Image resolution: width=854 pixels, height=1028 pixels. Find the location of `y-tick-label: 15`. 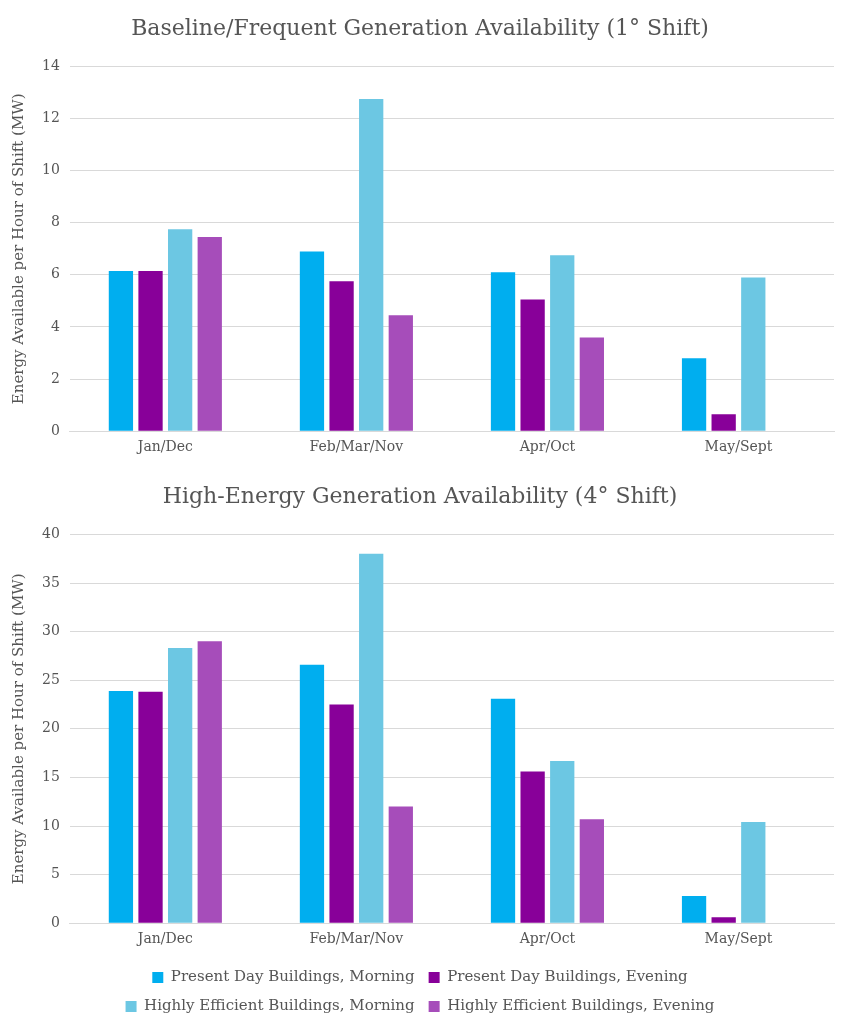

y-tick-label: 15 is located at coordinates (50, 776).